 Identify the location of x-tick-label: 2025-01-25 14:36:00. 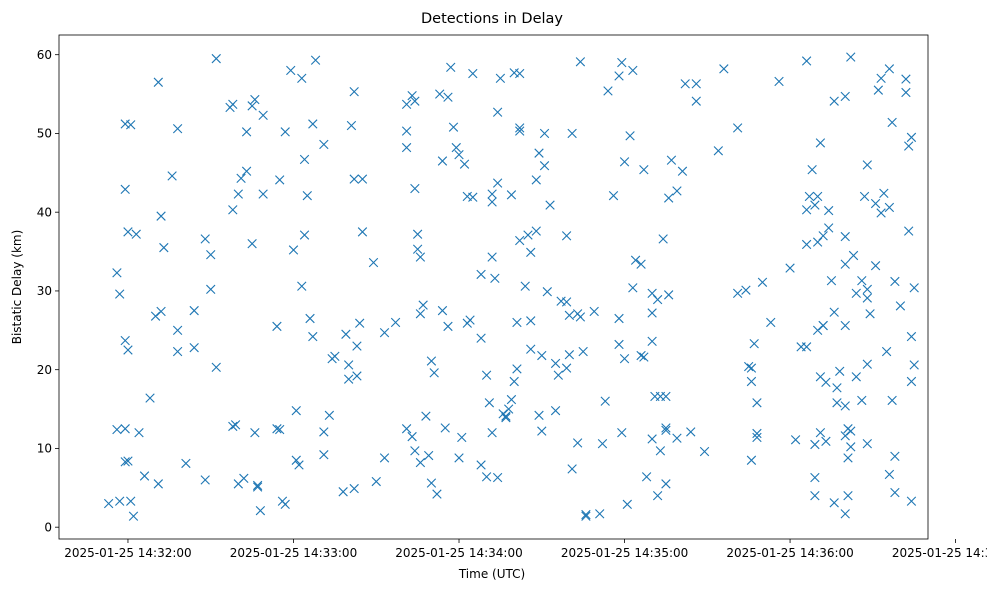
(789, 553).